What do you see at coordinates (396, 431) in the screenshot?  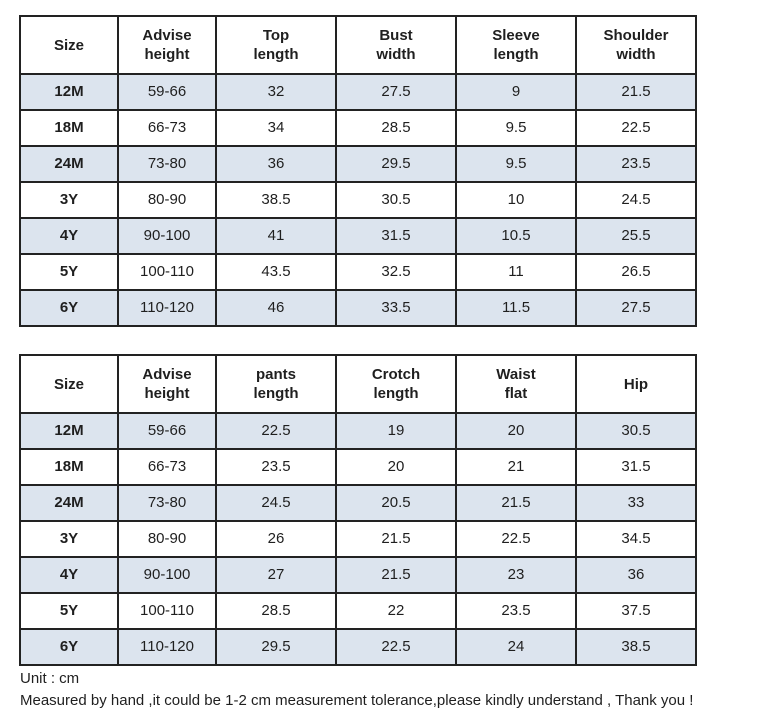 I see `value-cell: 19` at bounding box center [396, 431].